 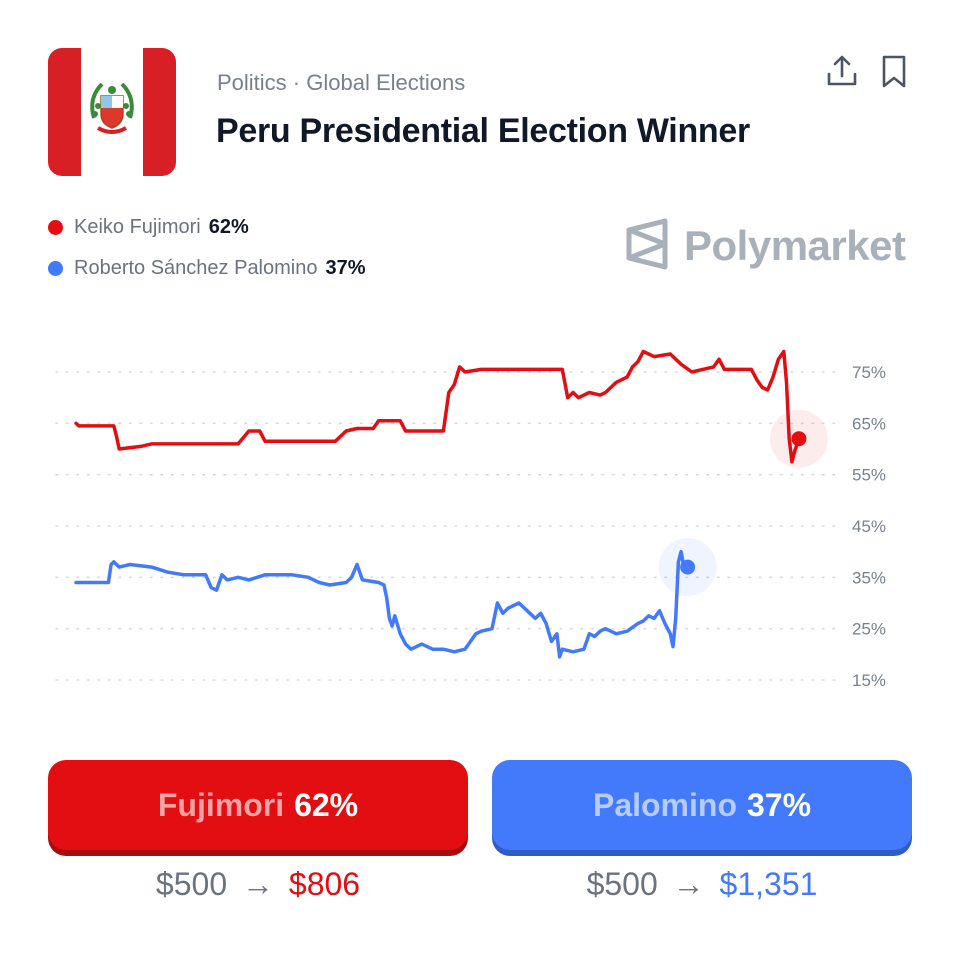 I want to click on bet-name: Fujimori, so click(x=221, y=804).